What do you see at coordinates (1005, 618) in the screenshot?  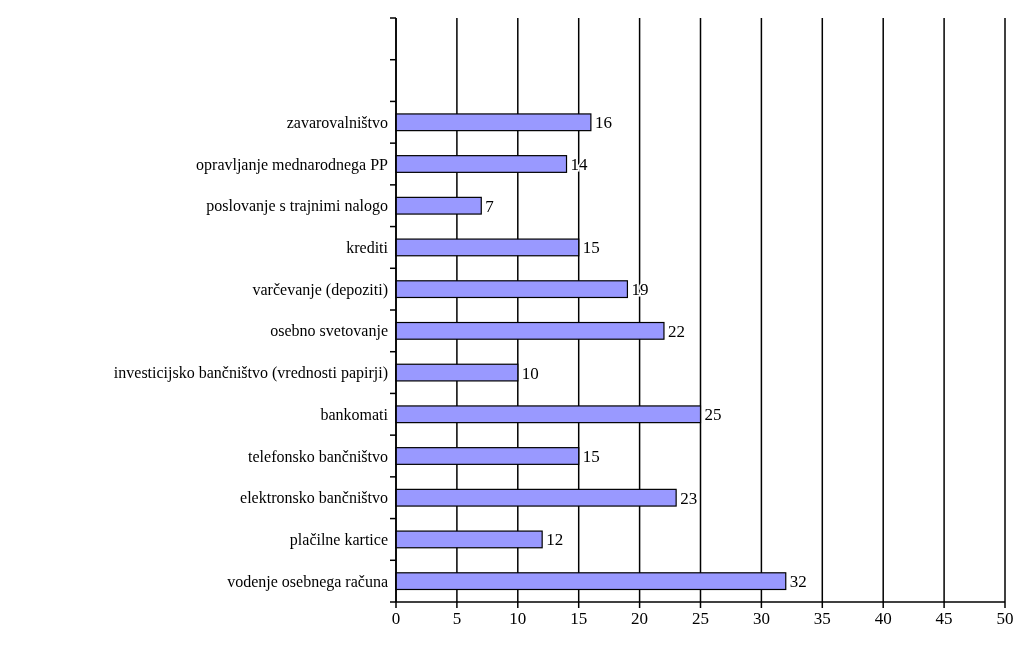 I see `x-tick-label: 50` at bounding box center [1005, 618].